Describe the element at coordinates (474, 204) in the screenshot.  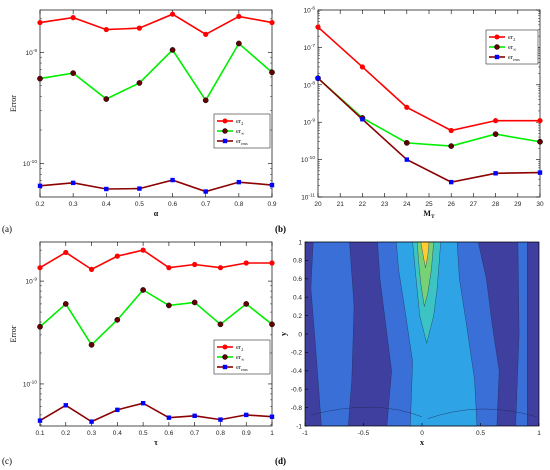
I see `panel-b-xtick-label-7: 27` at that location.